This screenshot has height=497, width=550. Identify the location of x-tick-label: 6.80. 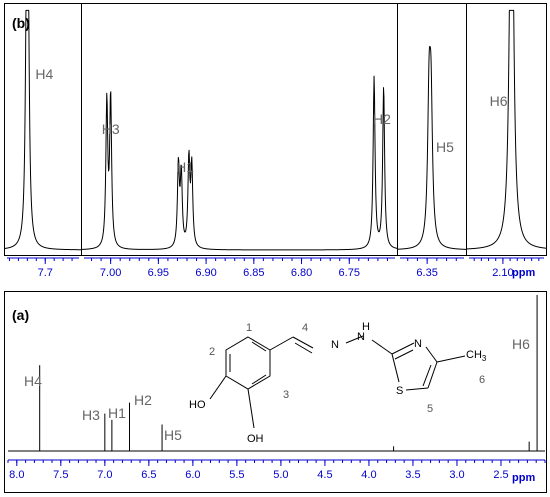
(301, 273).